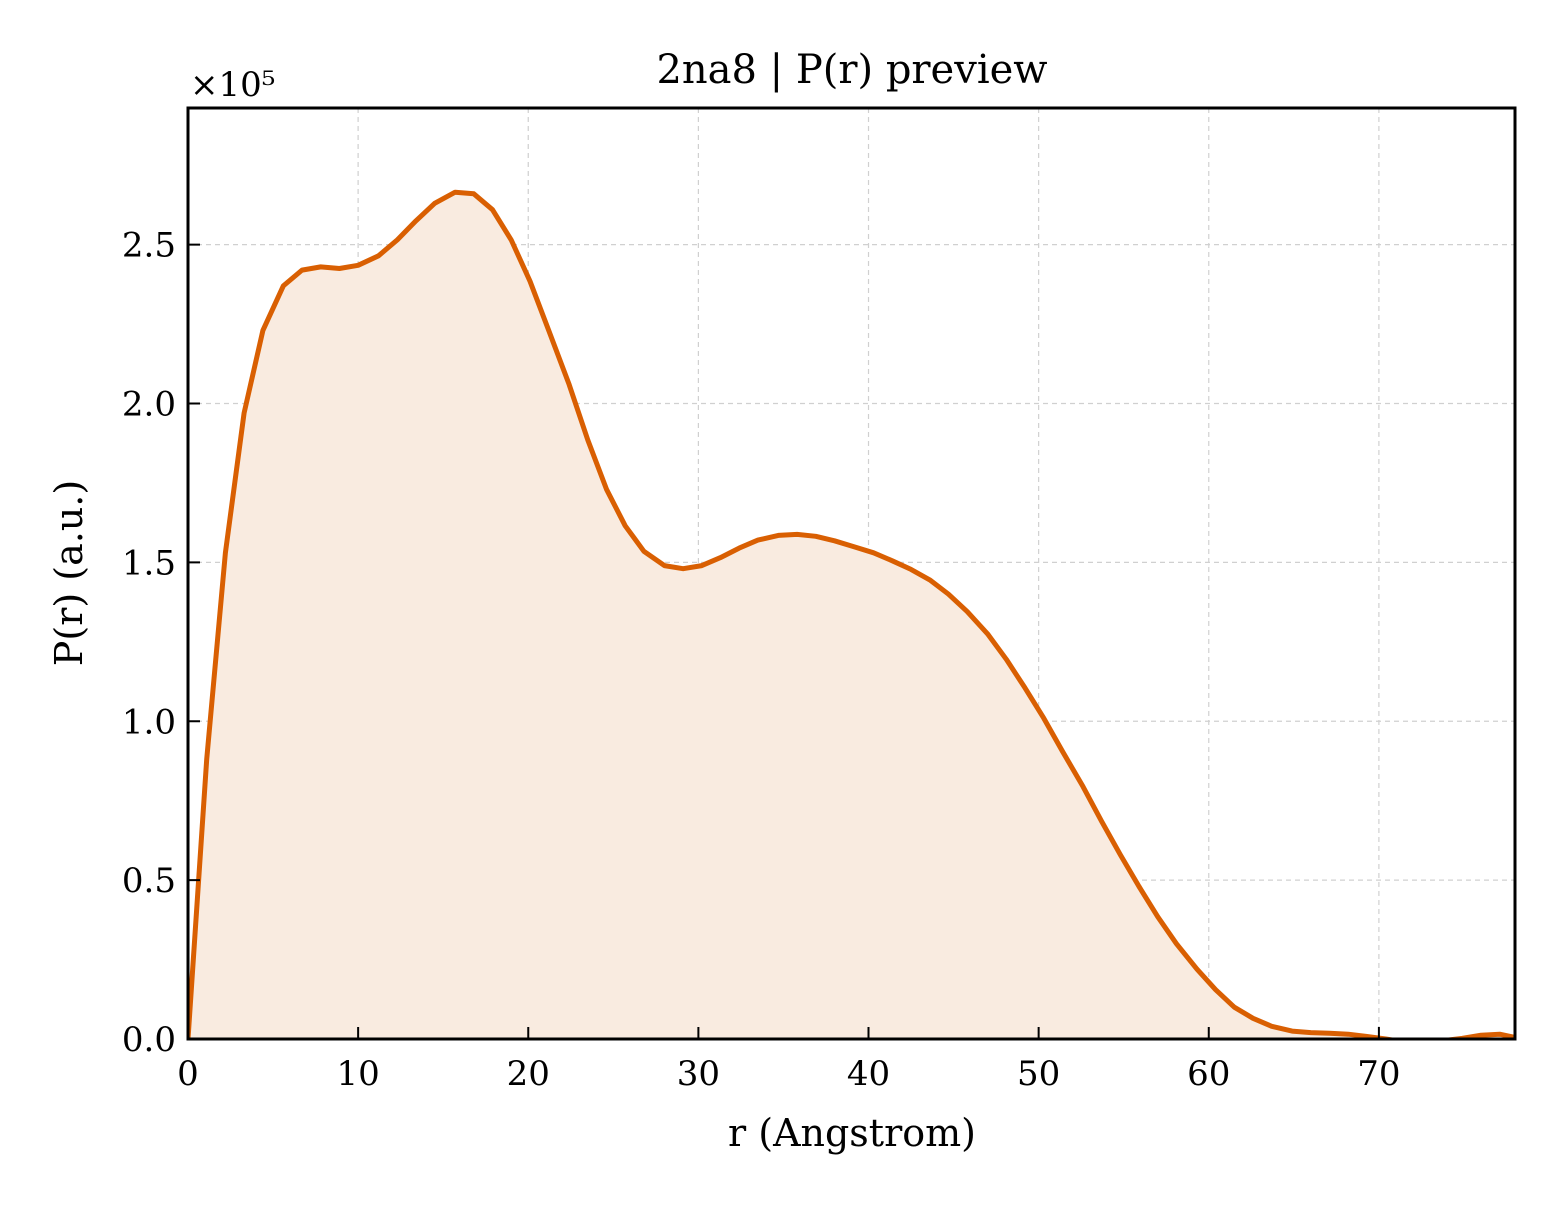 Image resolution: width=1560 pixels, height=1205 pixels. I want to click on chart-title: 2na8 | P(r) preview, so click(851, 70).